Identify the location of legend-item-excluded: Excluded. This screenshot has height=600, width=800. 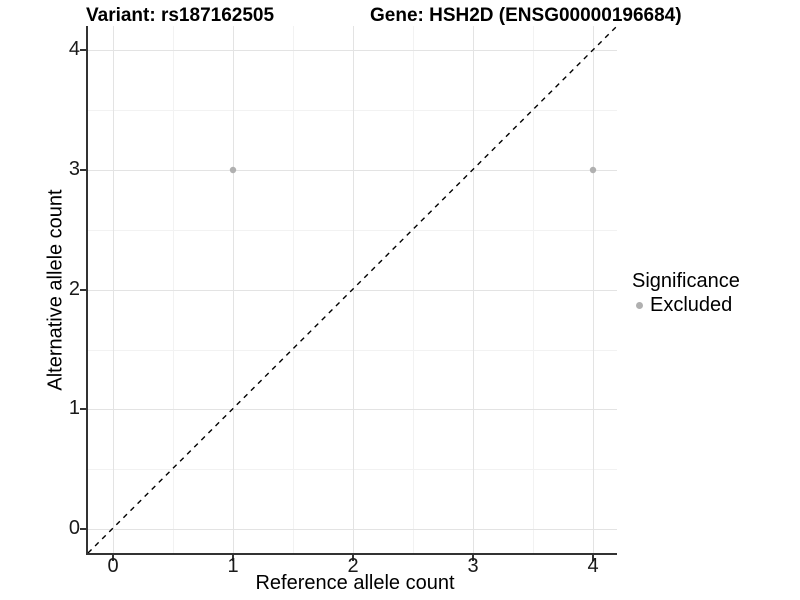
(686, 305).